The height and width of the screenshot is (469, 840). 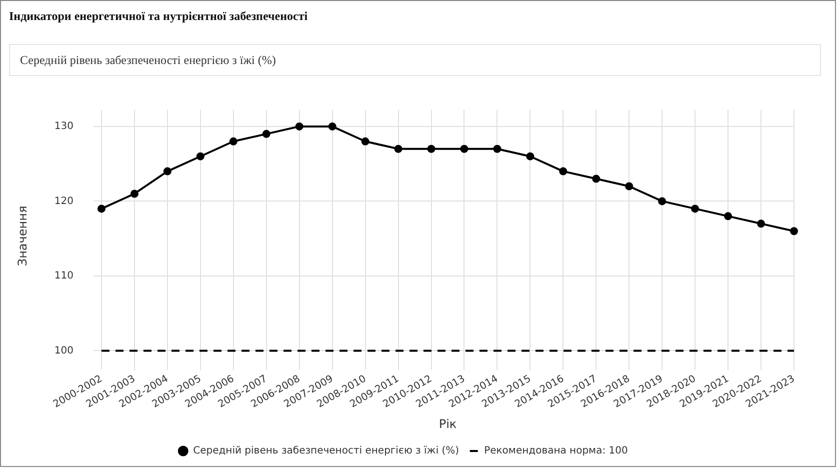 I want to click on legend-label: Рекомендована норма: 100, so click(x=556, y=451).